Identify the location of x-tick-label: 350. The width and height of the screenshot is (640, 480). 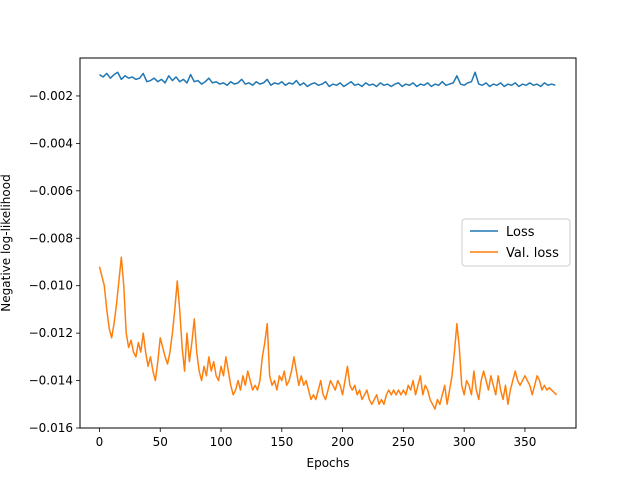
(524, 442).